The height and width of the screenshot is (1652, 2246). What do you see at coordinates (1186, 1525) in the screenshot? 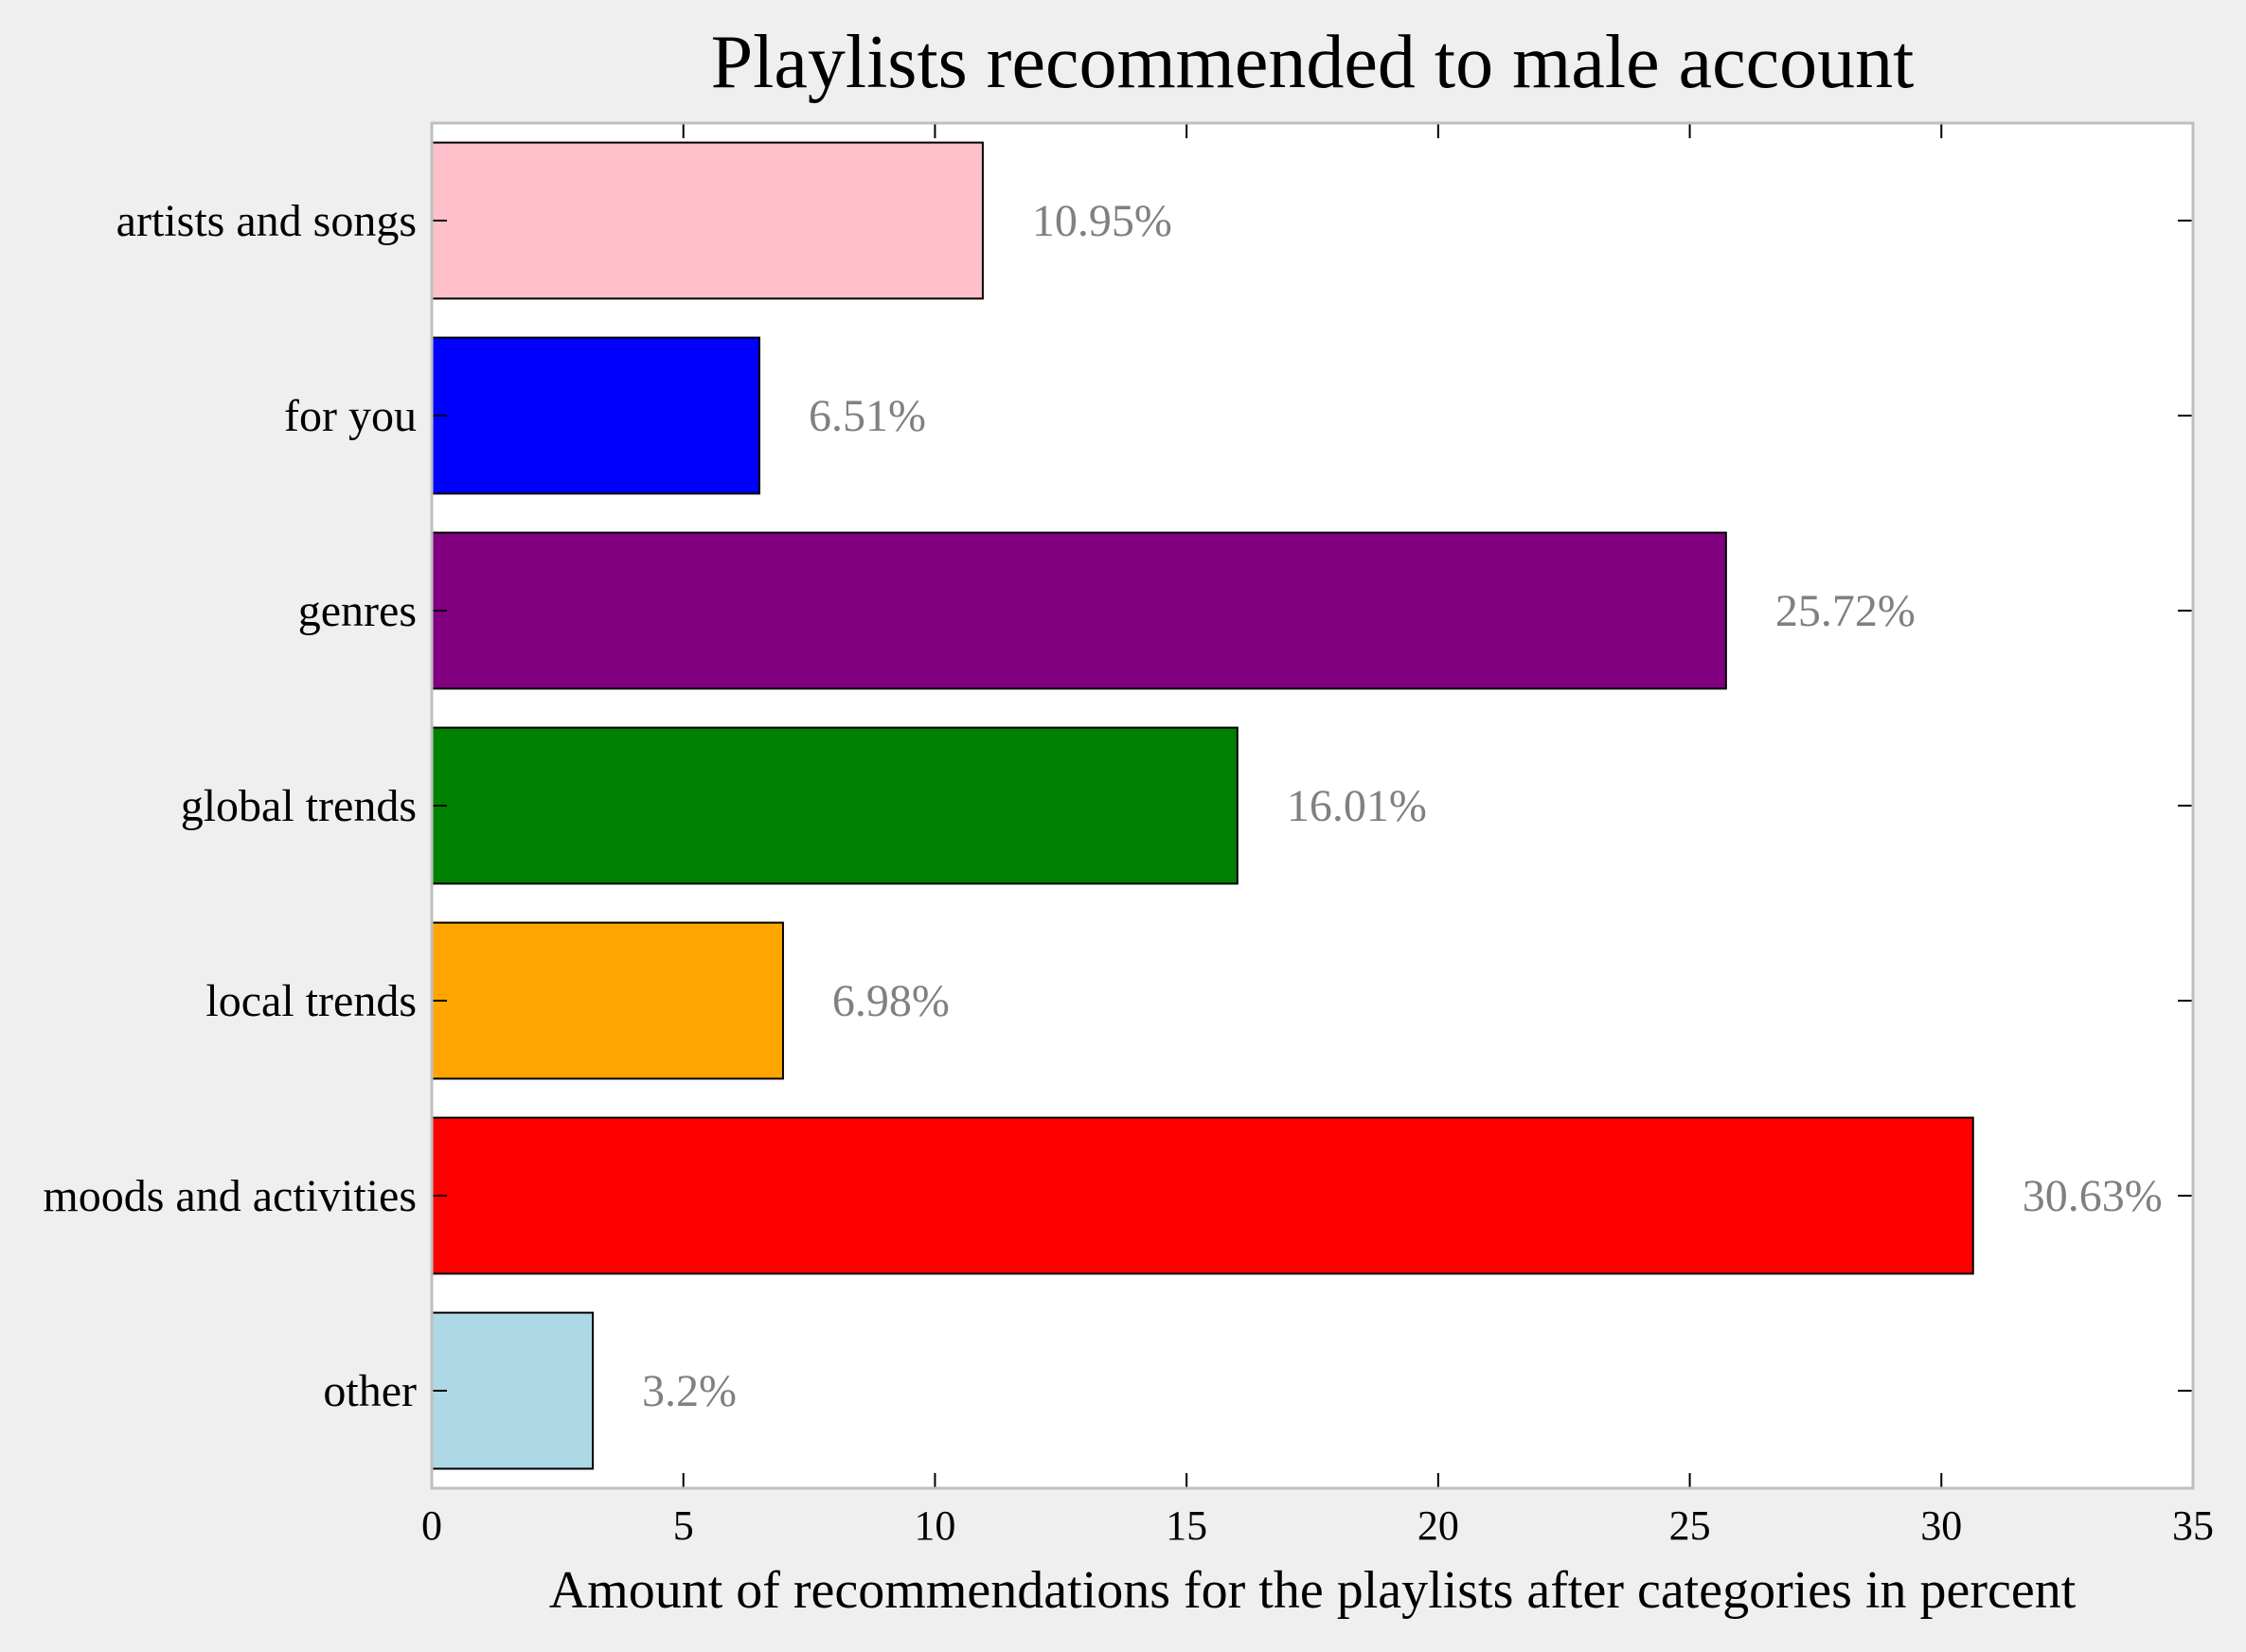
I see `x-tick-label: 15` at bounding box center [1186, 1525].